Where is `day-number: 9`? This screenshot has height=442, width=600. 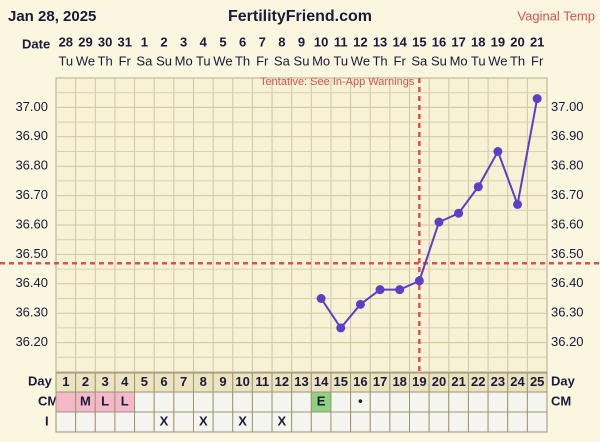
day-number: 9 is located at coordinates (222, 381).